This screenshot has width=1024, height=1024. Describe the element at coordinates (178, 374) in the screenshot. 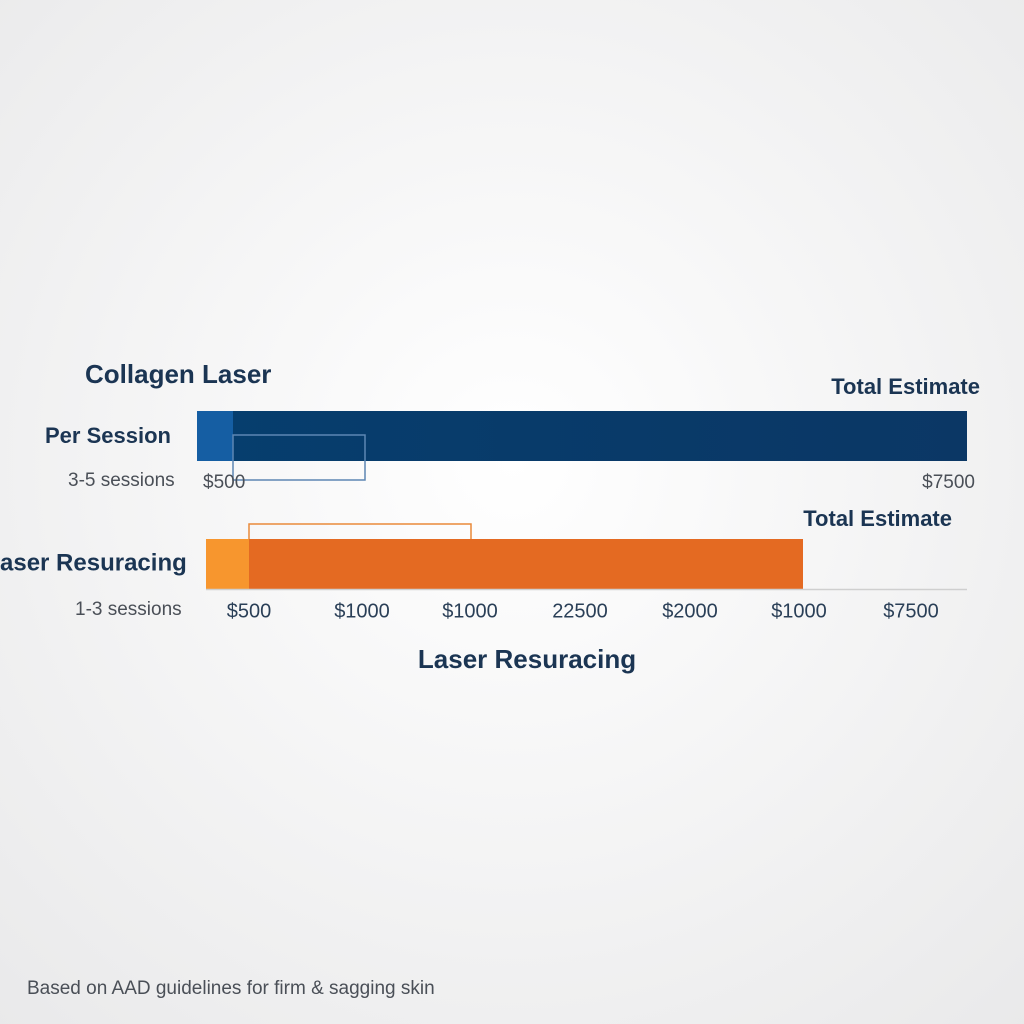

I see `title: Collagen Laser` at that location.